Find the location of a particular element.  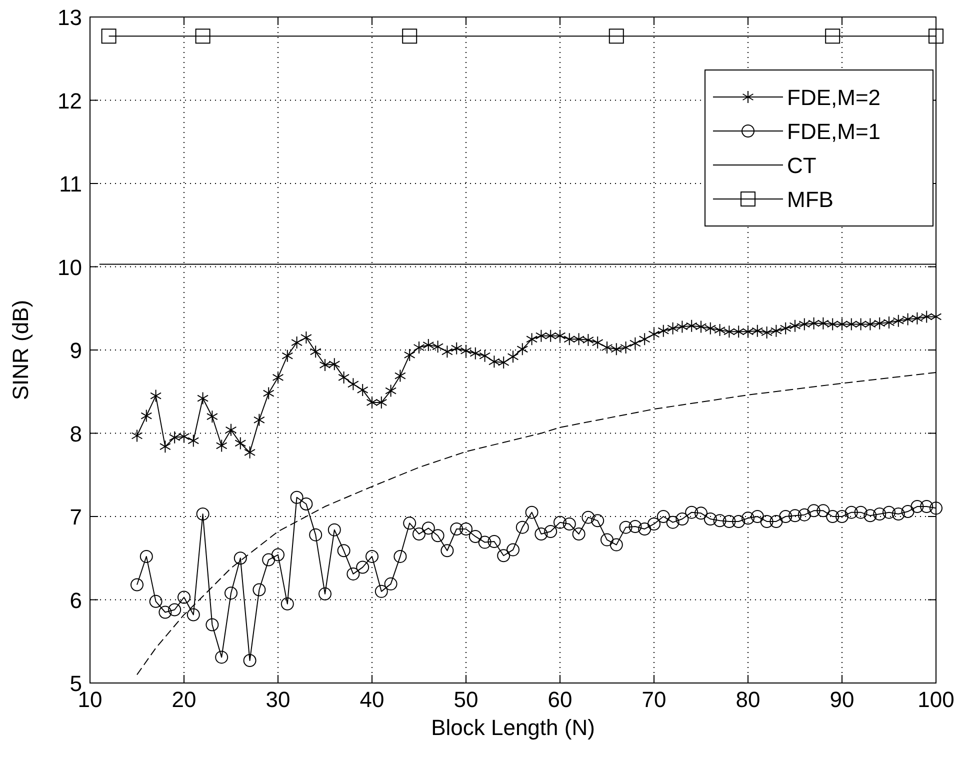

legend-label: CT is located at coordinates (801, 165).